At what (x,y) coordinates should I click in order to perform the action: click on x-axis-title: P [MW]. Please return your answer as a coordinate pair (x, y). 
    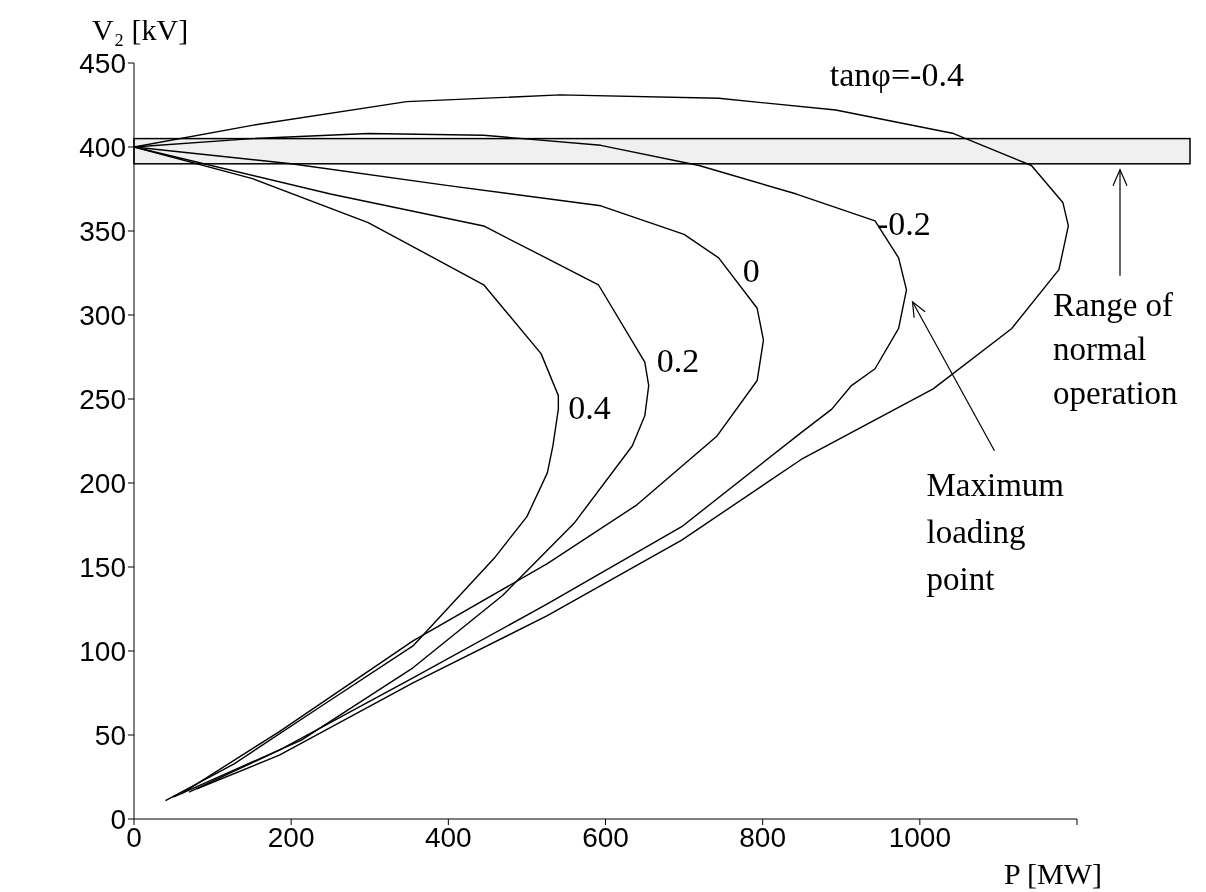
    Looking at the image, I should click on (1053, 873).